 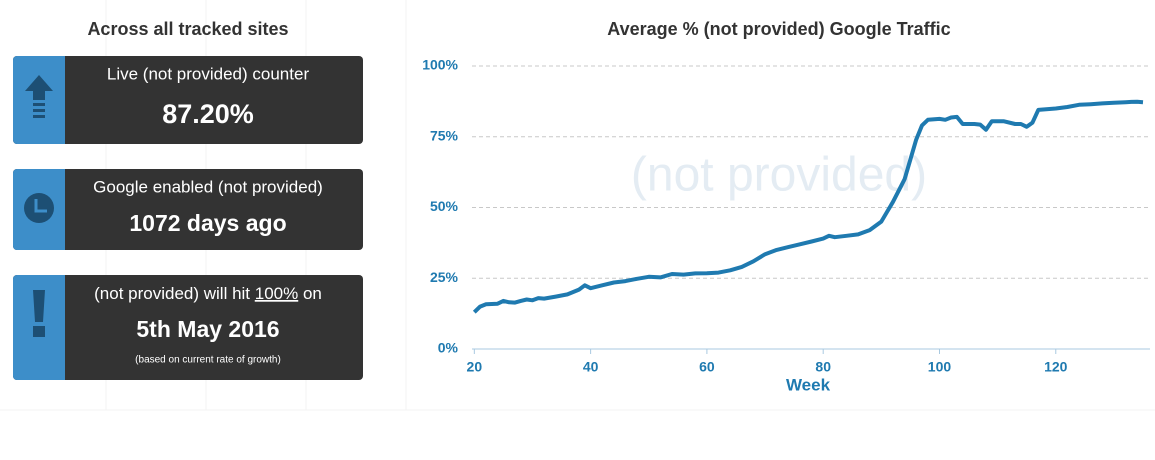 What do you see at coordinates (808, 384) in the screenshot?
I see `x-axis-label: Week` at bounding box center [808, 384].